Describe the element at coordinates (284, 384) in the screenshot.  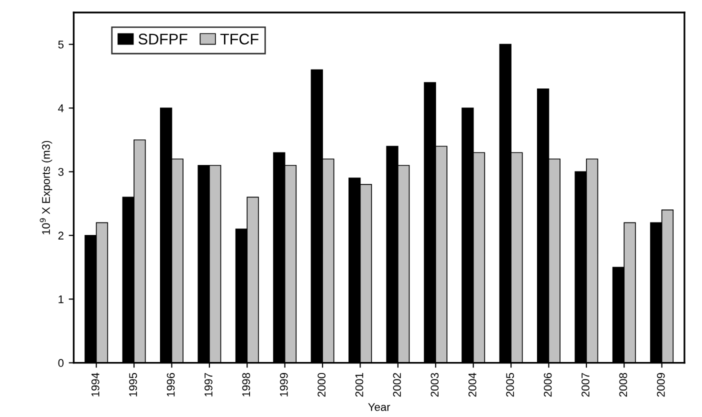
I see `x-tick-label: 1999` at that location.